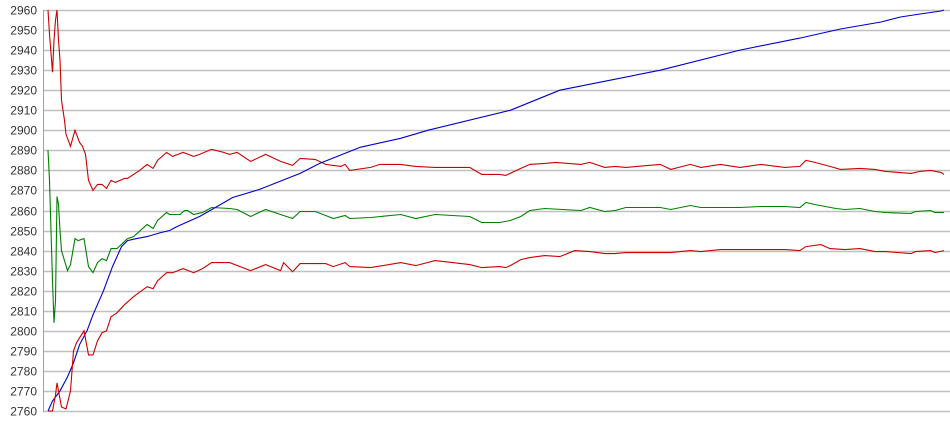 Image resolution: width=950 pixels, height=435 pixels. I want to click on y-tick-label: 2780, so click(23, 372).